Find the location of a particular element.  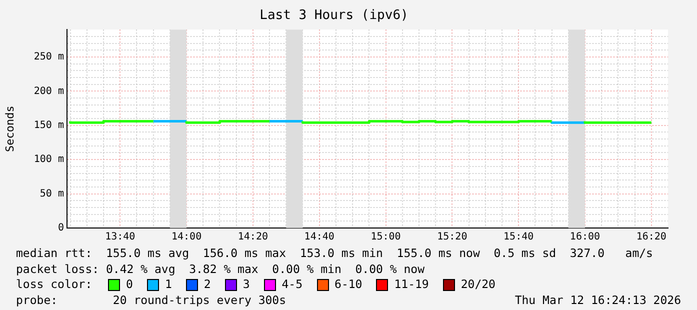

legend-label: 6-10 is located at coordinates (348, 285).